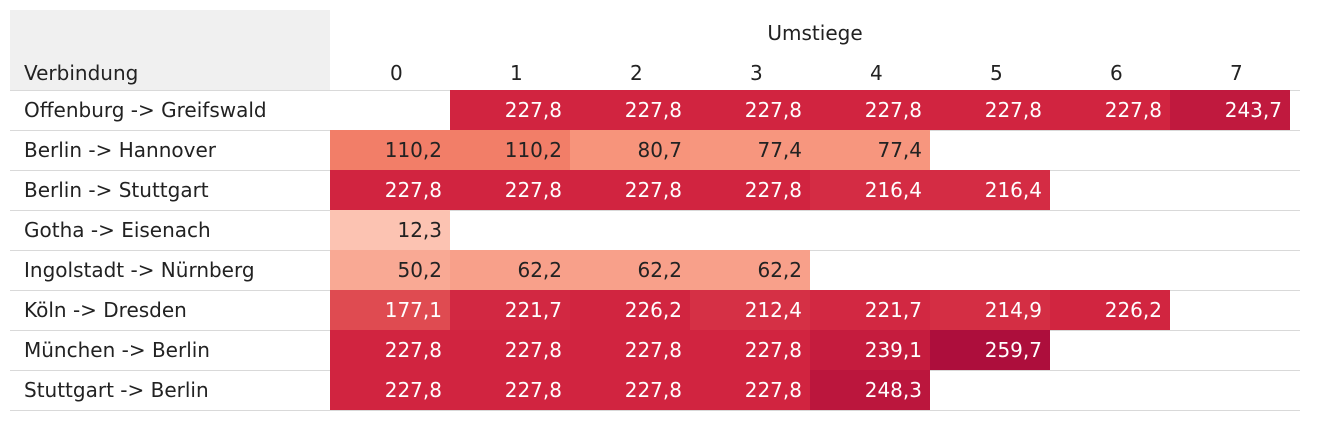 The image size is (1320, 430). I want to click on row-header-background, so click(170, 50).